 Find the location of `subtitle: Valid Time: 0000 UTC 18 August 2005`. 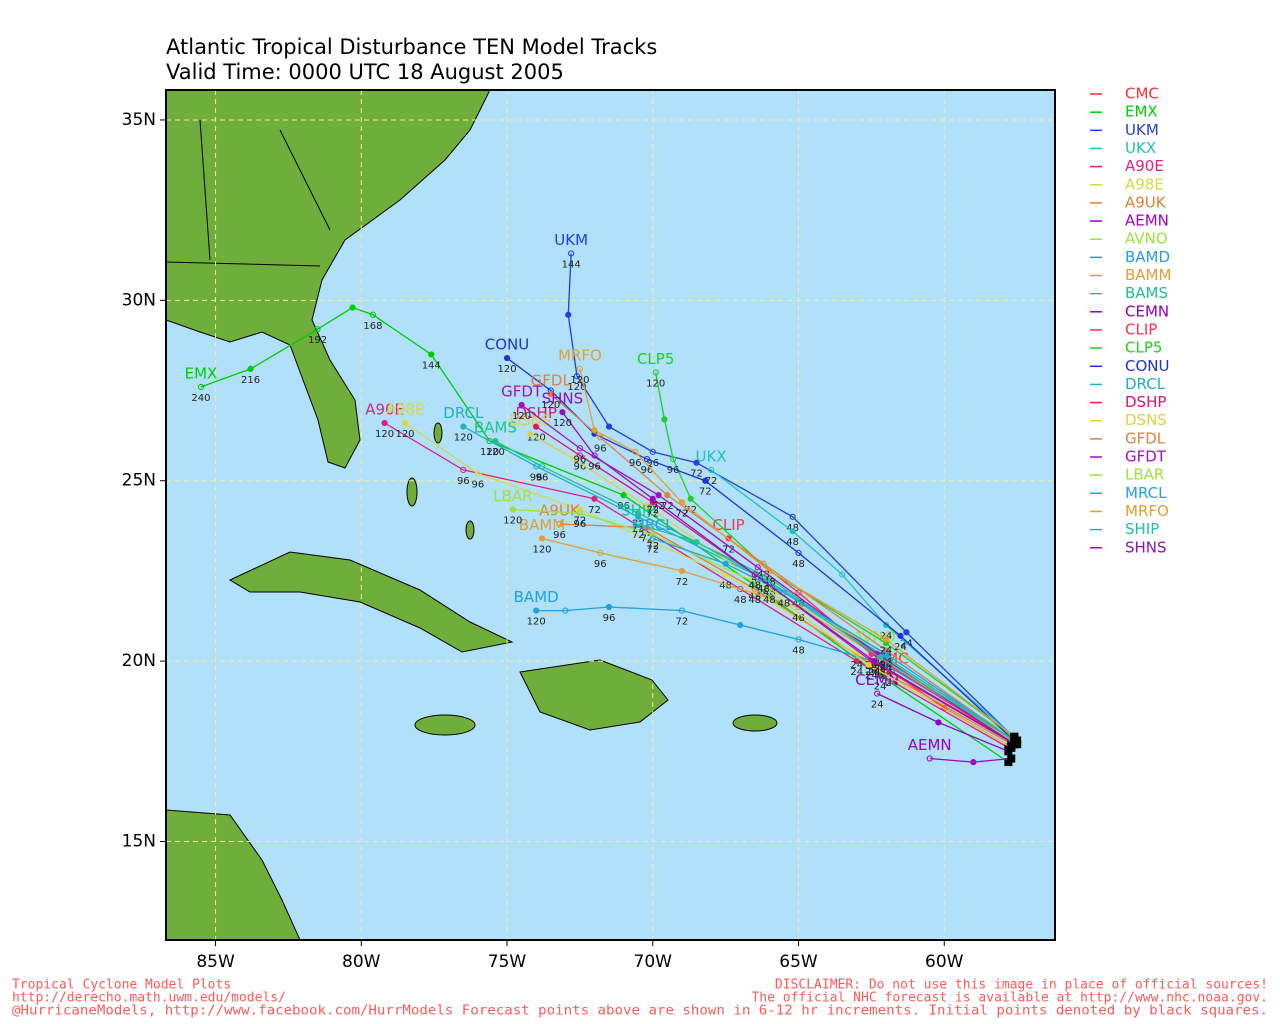

subtitle: Valid Time: 0000 UTC 18 August 2005 is located at coordinates (365, 72).